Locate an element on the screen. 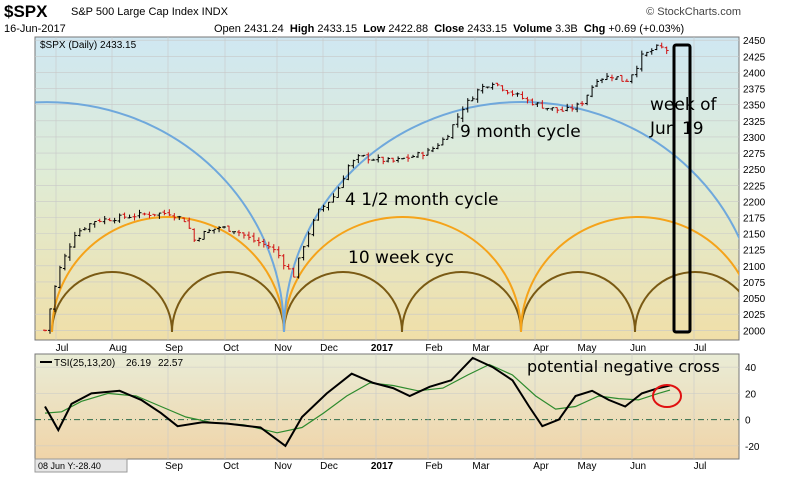 Image resolution: width=797 pixels, height=488 pixels. chg-label: Chg is located at coordinates (594, 29).